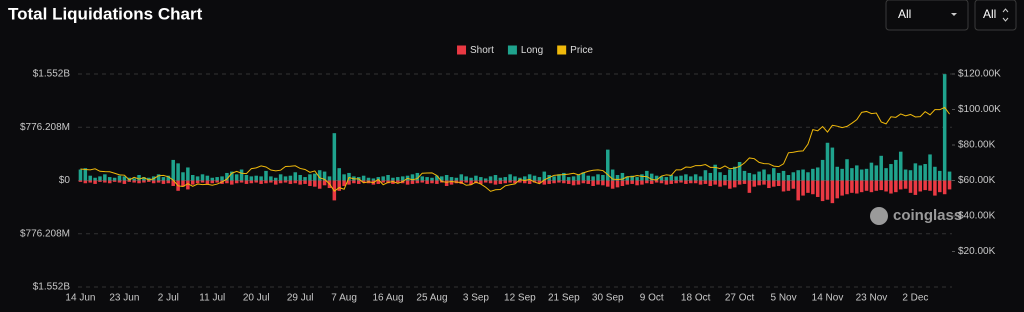 This screenshot has height=312, width=1024. What do you see at coordinates (979, 109) in the screenshot?
I see `y2-tick-label: $100.00K` at bounding box center [979, 109].